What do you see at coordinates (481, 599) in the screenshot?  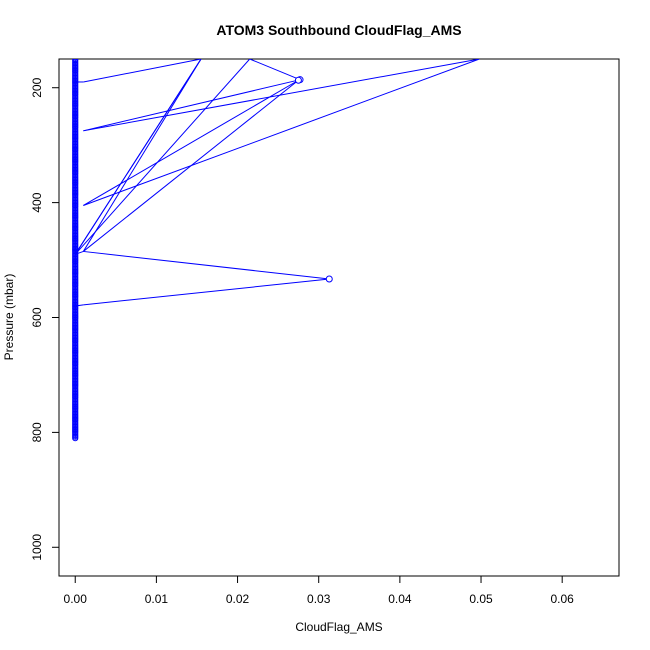 I see `x-tick-label: 0.05` at bounding box center [481, 599].